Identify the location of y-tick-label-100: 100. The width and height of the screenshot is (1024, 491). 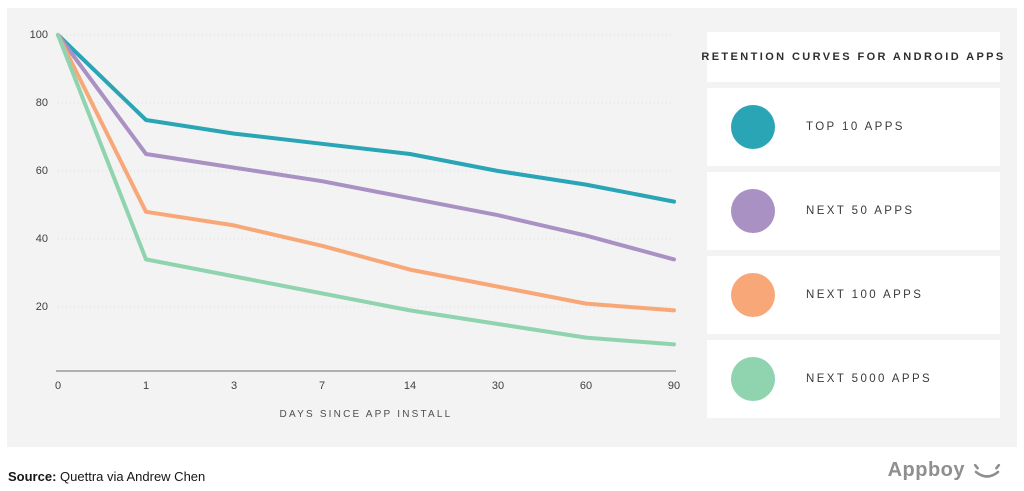
(38, 35).